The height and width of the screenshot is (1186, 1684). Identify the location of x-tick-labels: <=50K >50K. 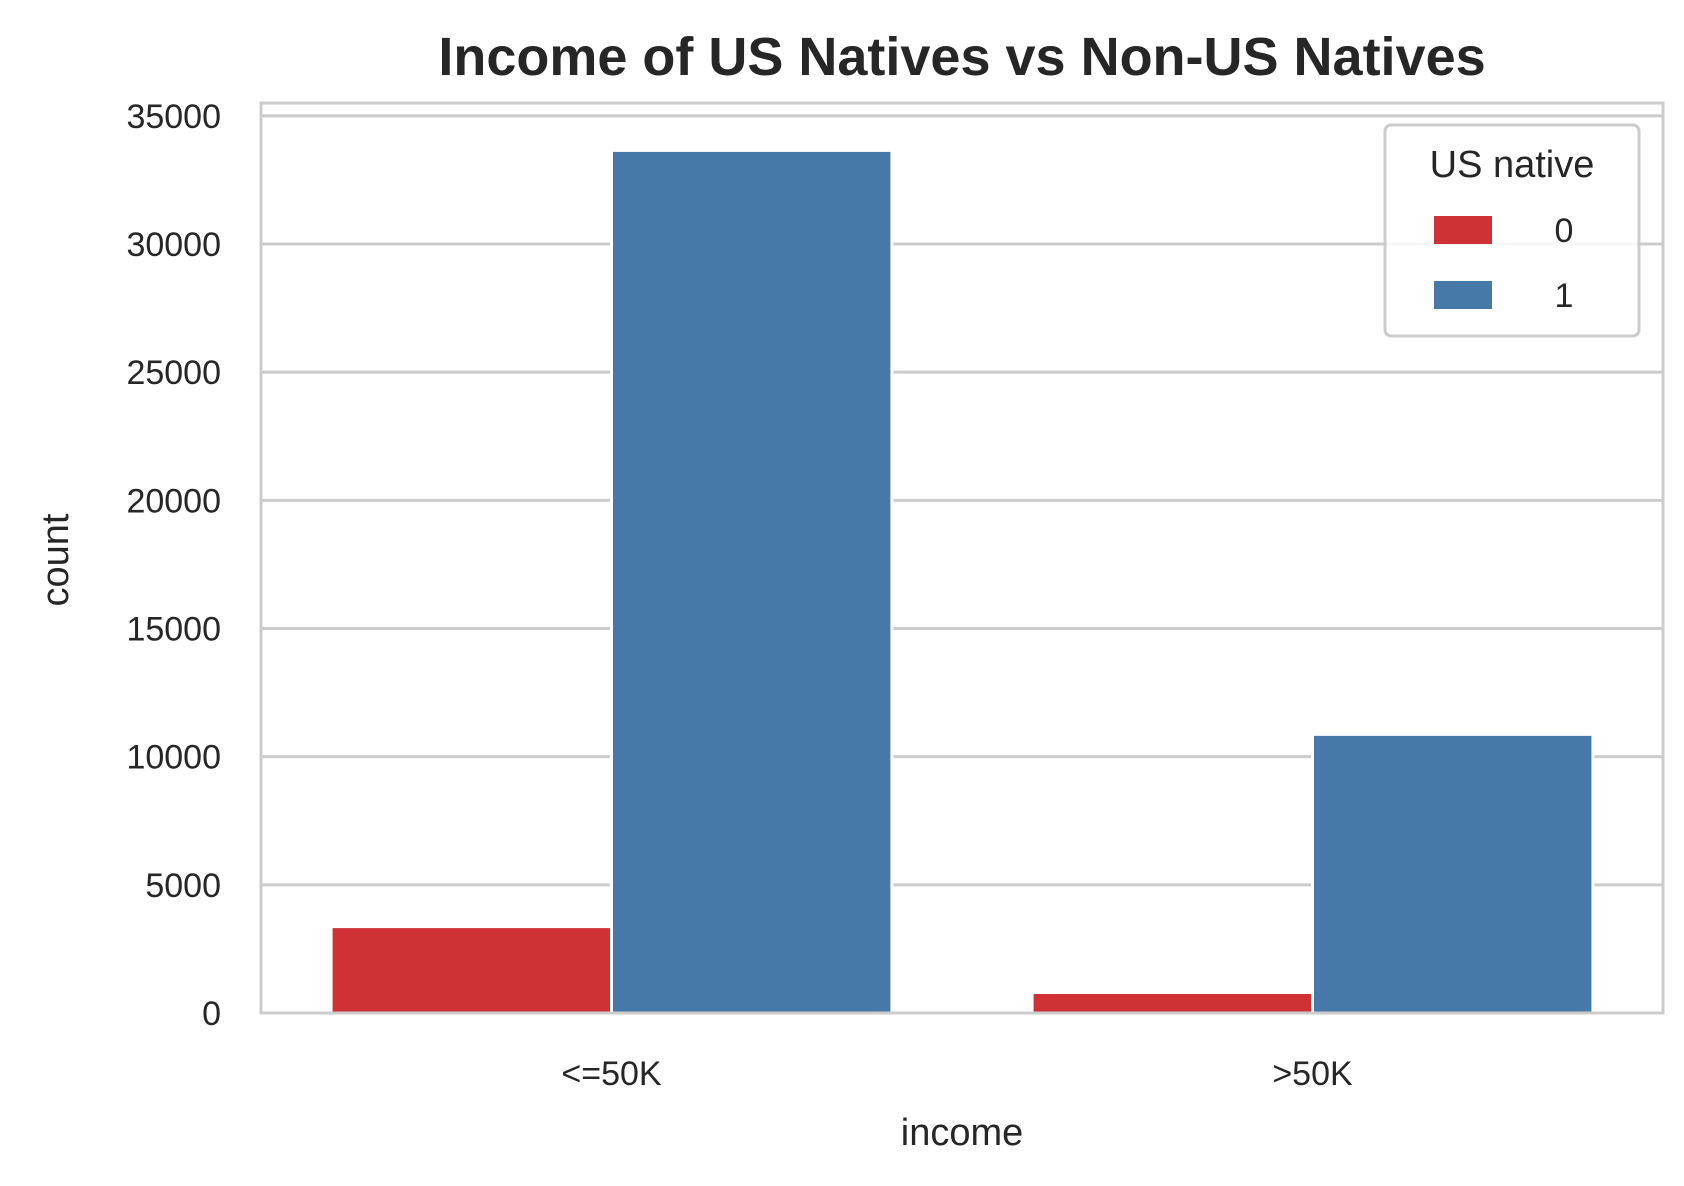
(957, 1074).